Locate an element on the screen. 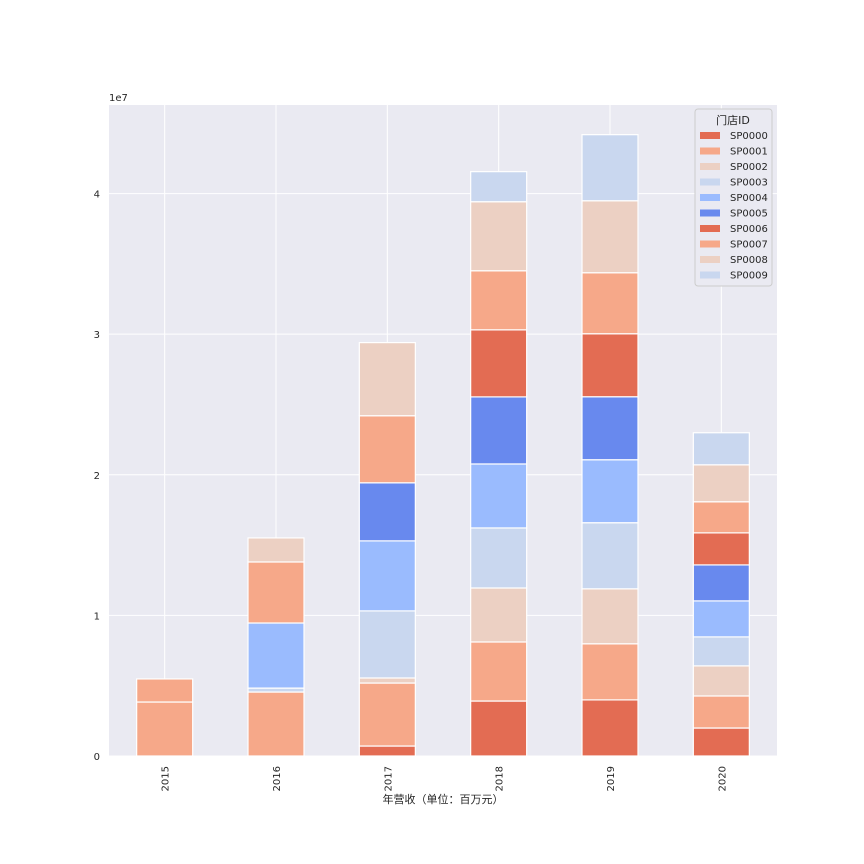  legend-label-sp0006: SP0006 is located at coordinates (749, 229).